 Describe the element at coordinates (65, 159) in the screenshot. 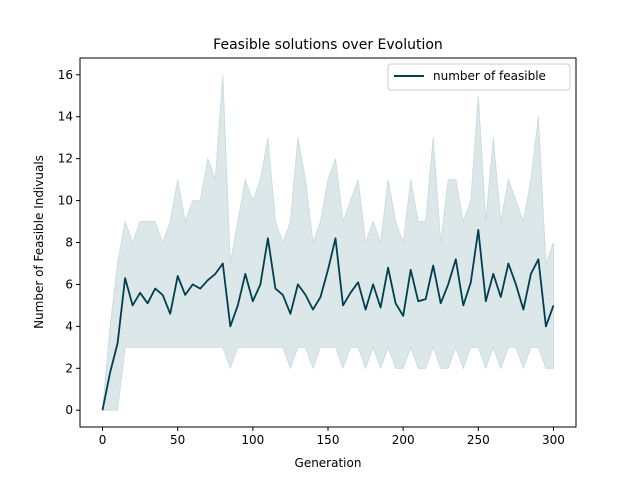

I see `y-tick-label: 12` at that location.